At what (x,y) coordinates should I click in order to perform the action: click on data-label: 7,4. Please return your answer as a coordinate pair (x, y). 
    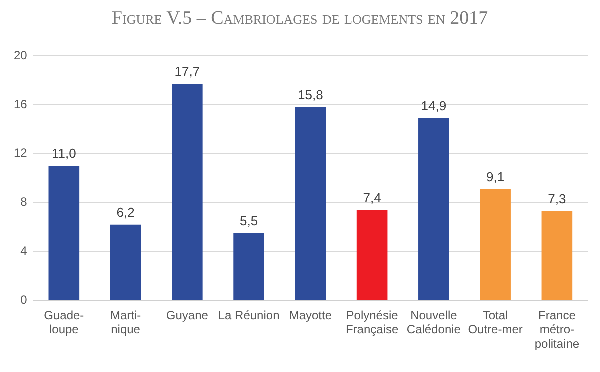
    Looking at the image, I should click on (372, 198).